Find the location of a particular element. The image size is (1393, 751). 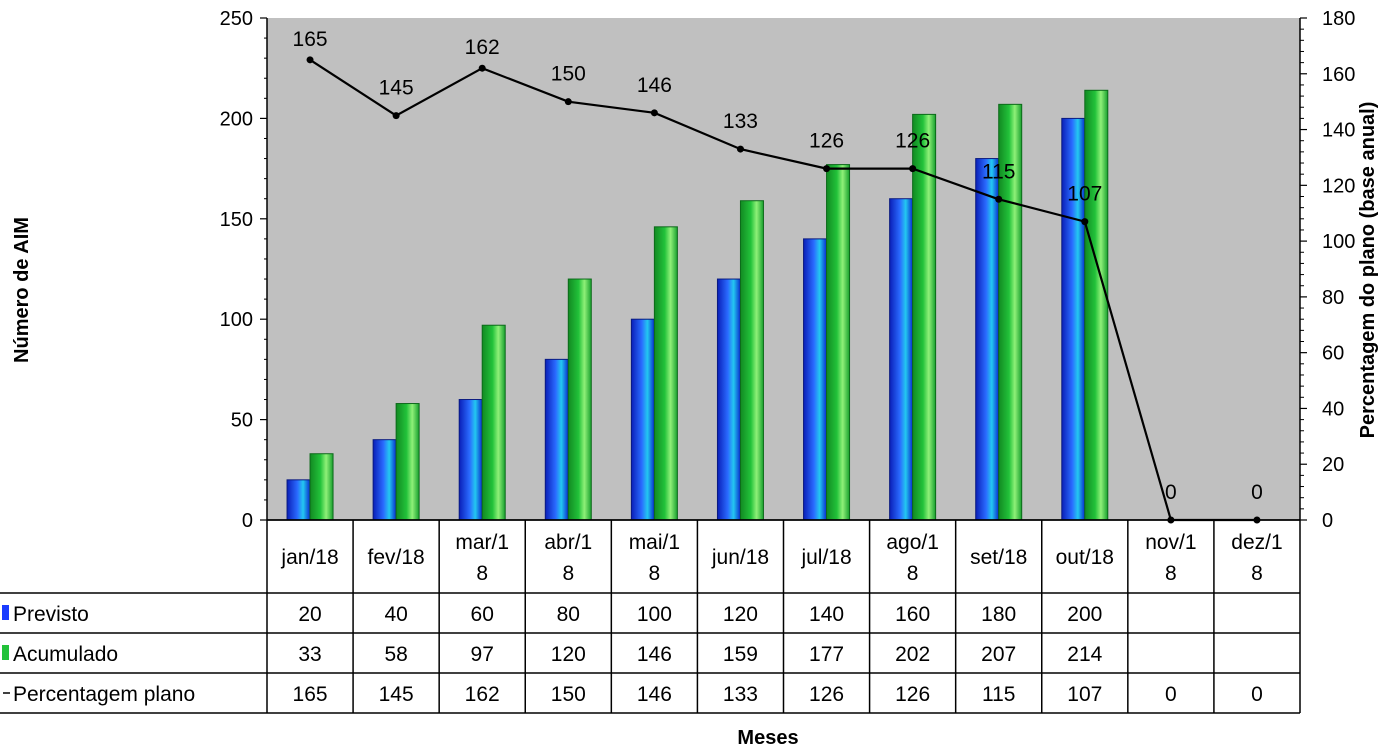

table-category-label: jan/18 is located at coordinates (309, 557).